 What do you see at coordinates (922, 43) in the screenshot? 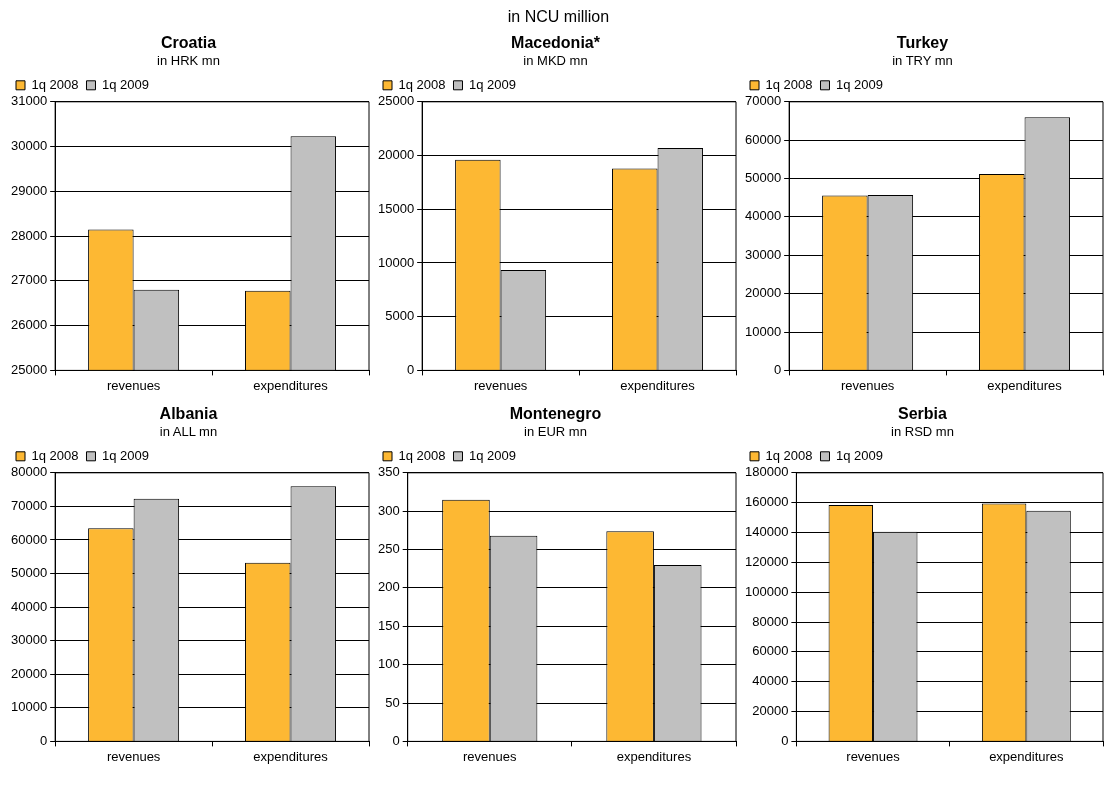
I see `chart-title: Turkey` at bounding box center [922, 43].